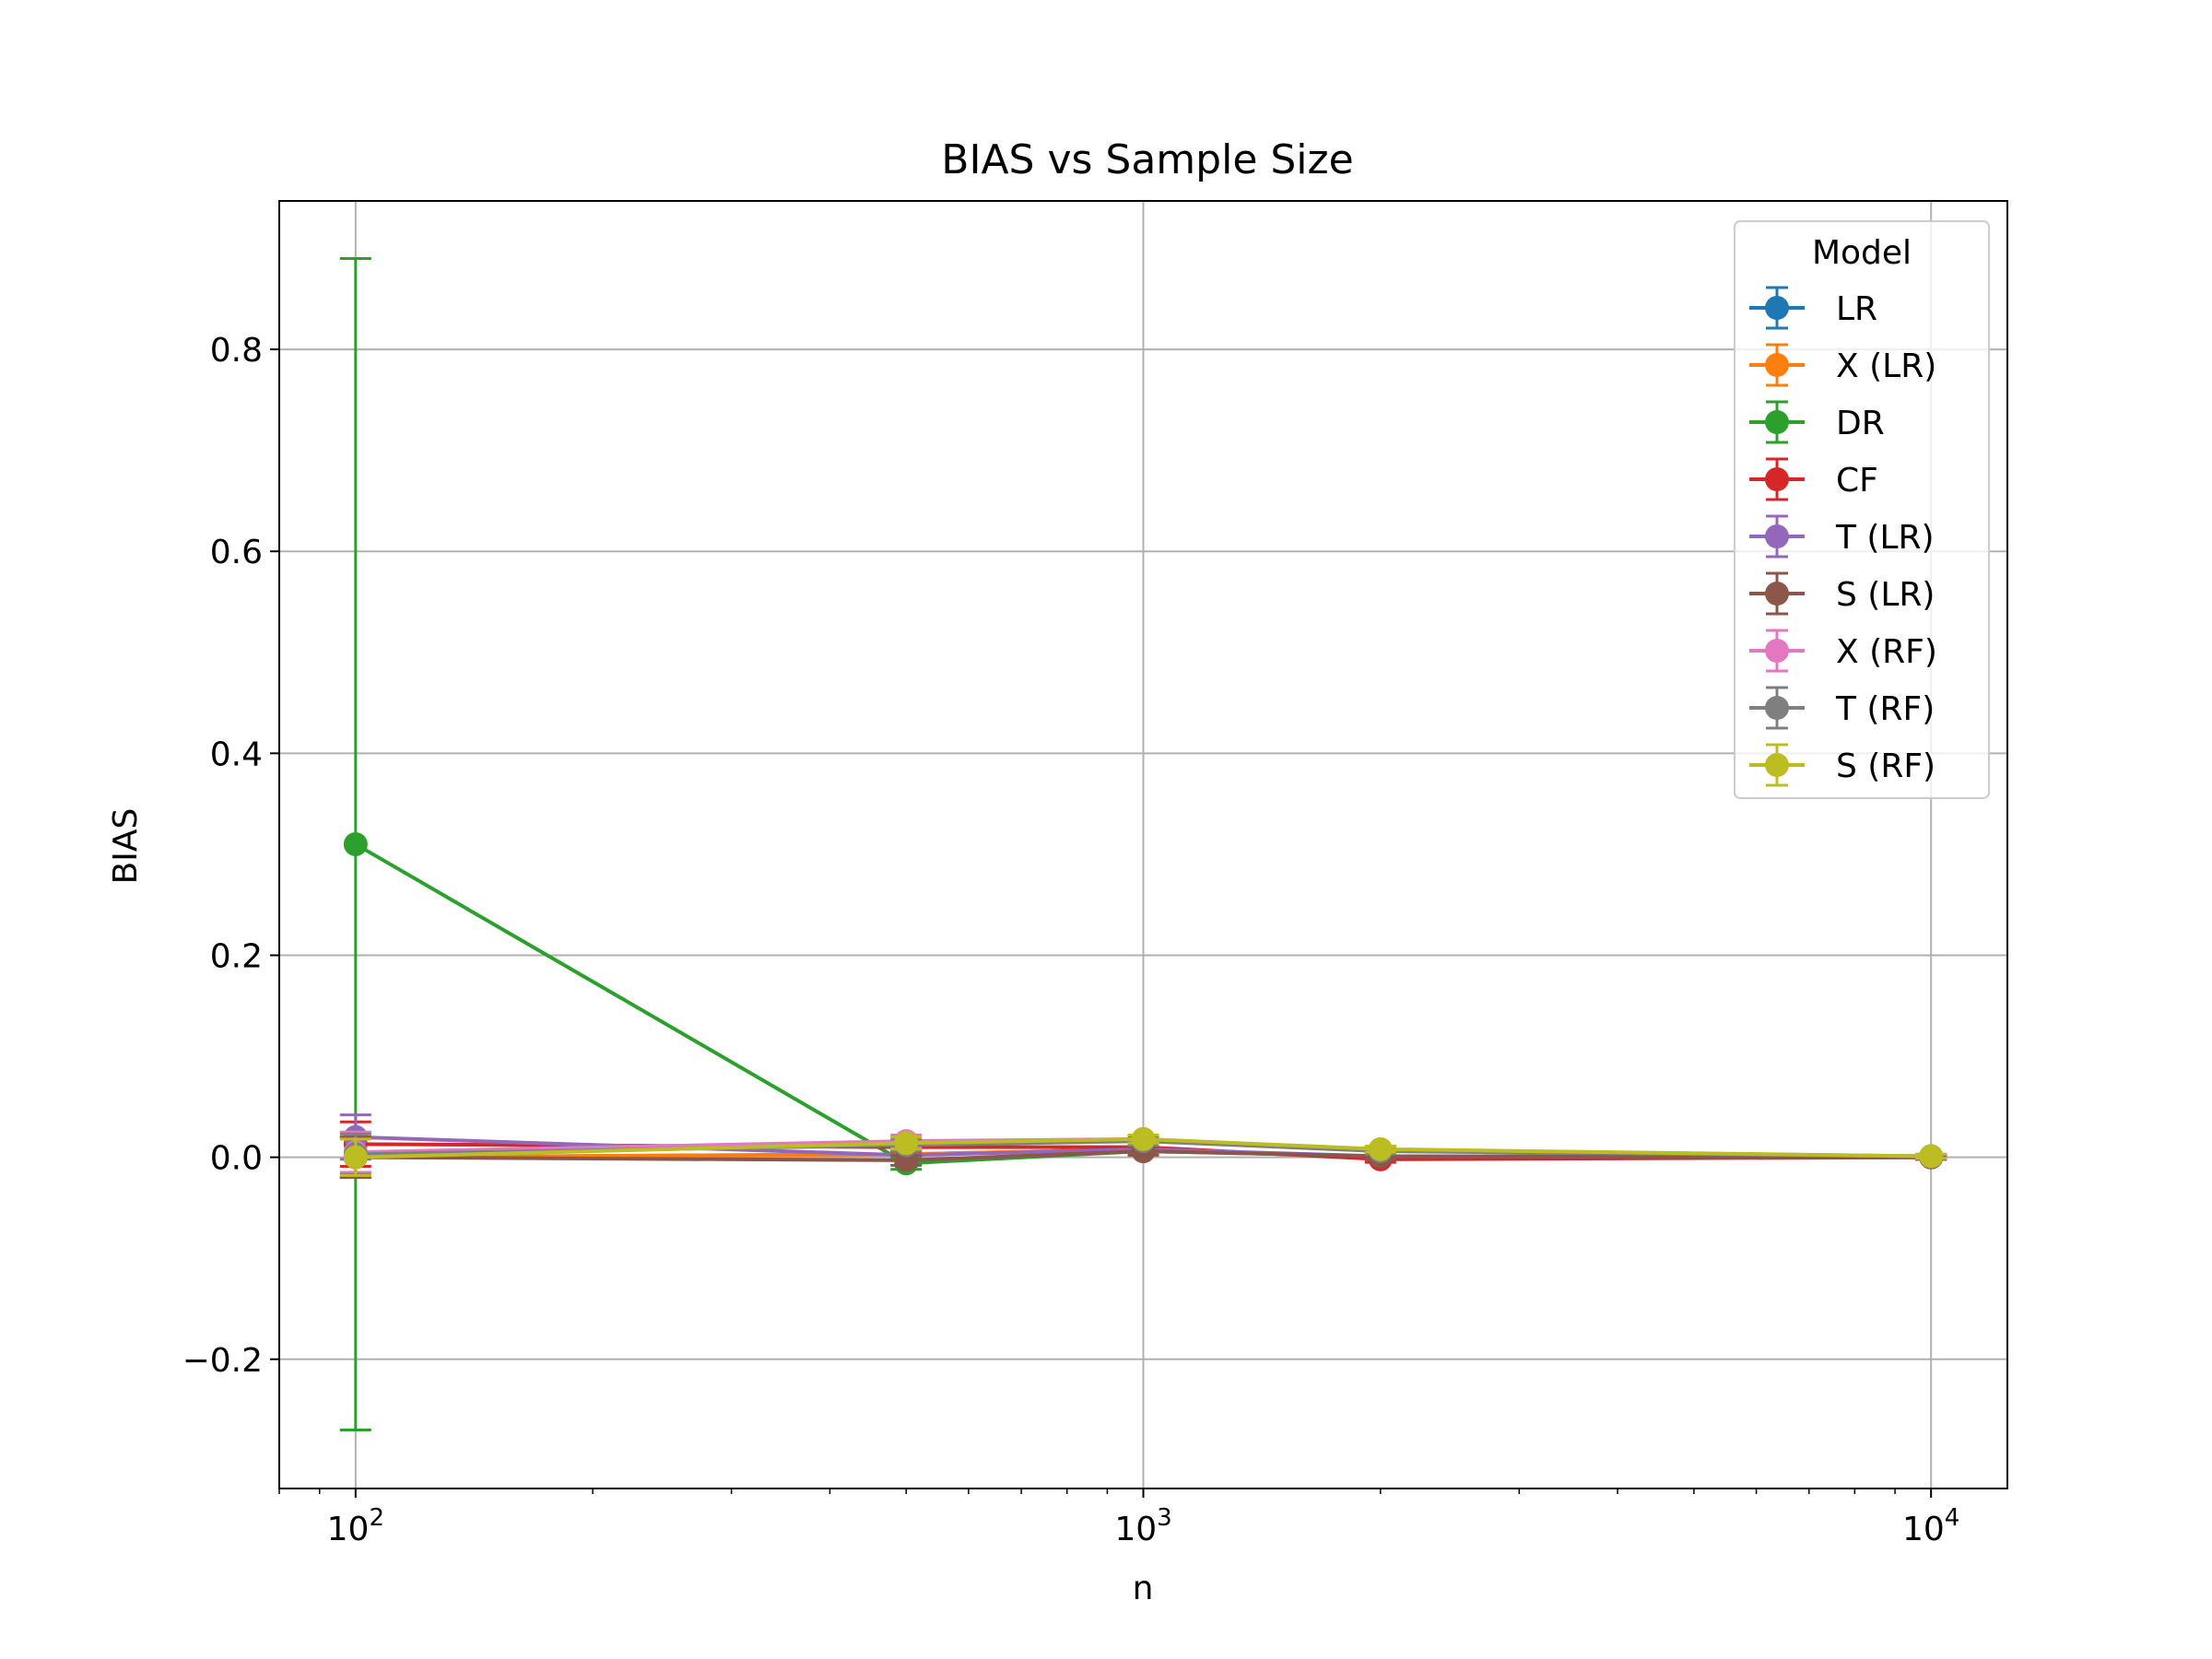 The height and width of the screenshot is (1659, 2212). I want to click on legend-item: S (RF), so click(1842, 765).